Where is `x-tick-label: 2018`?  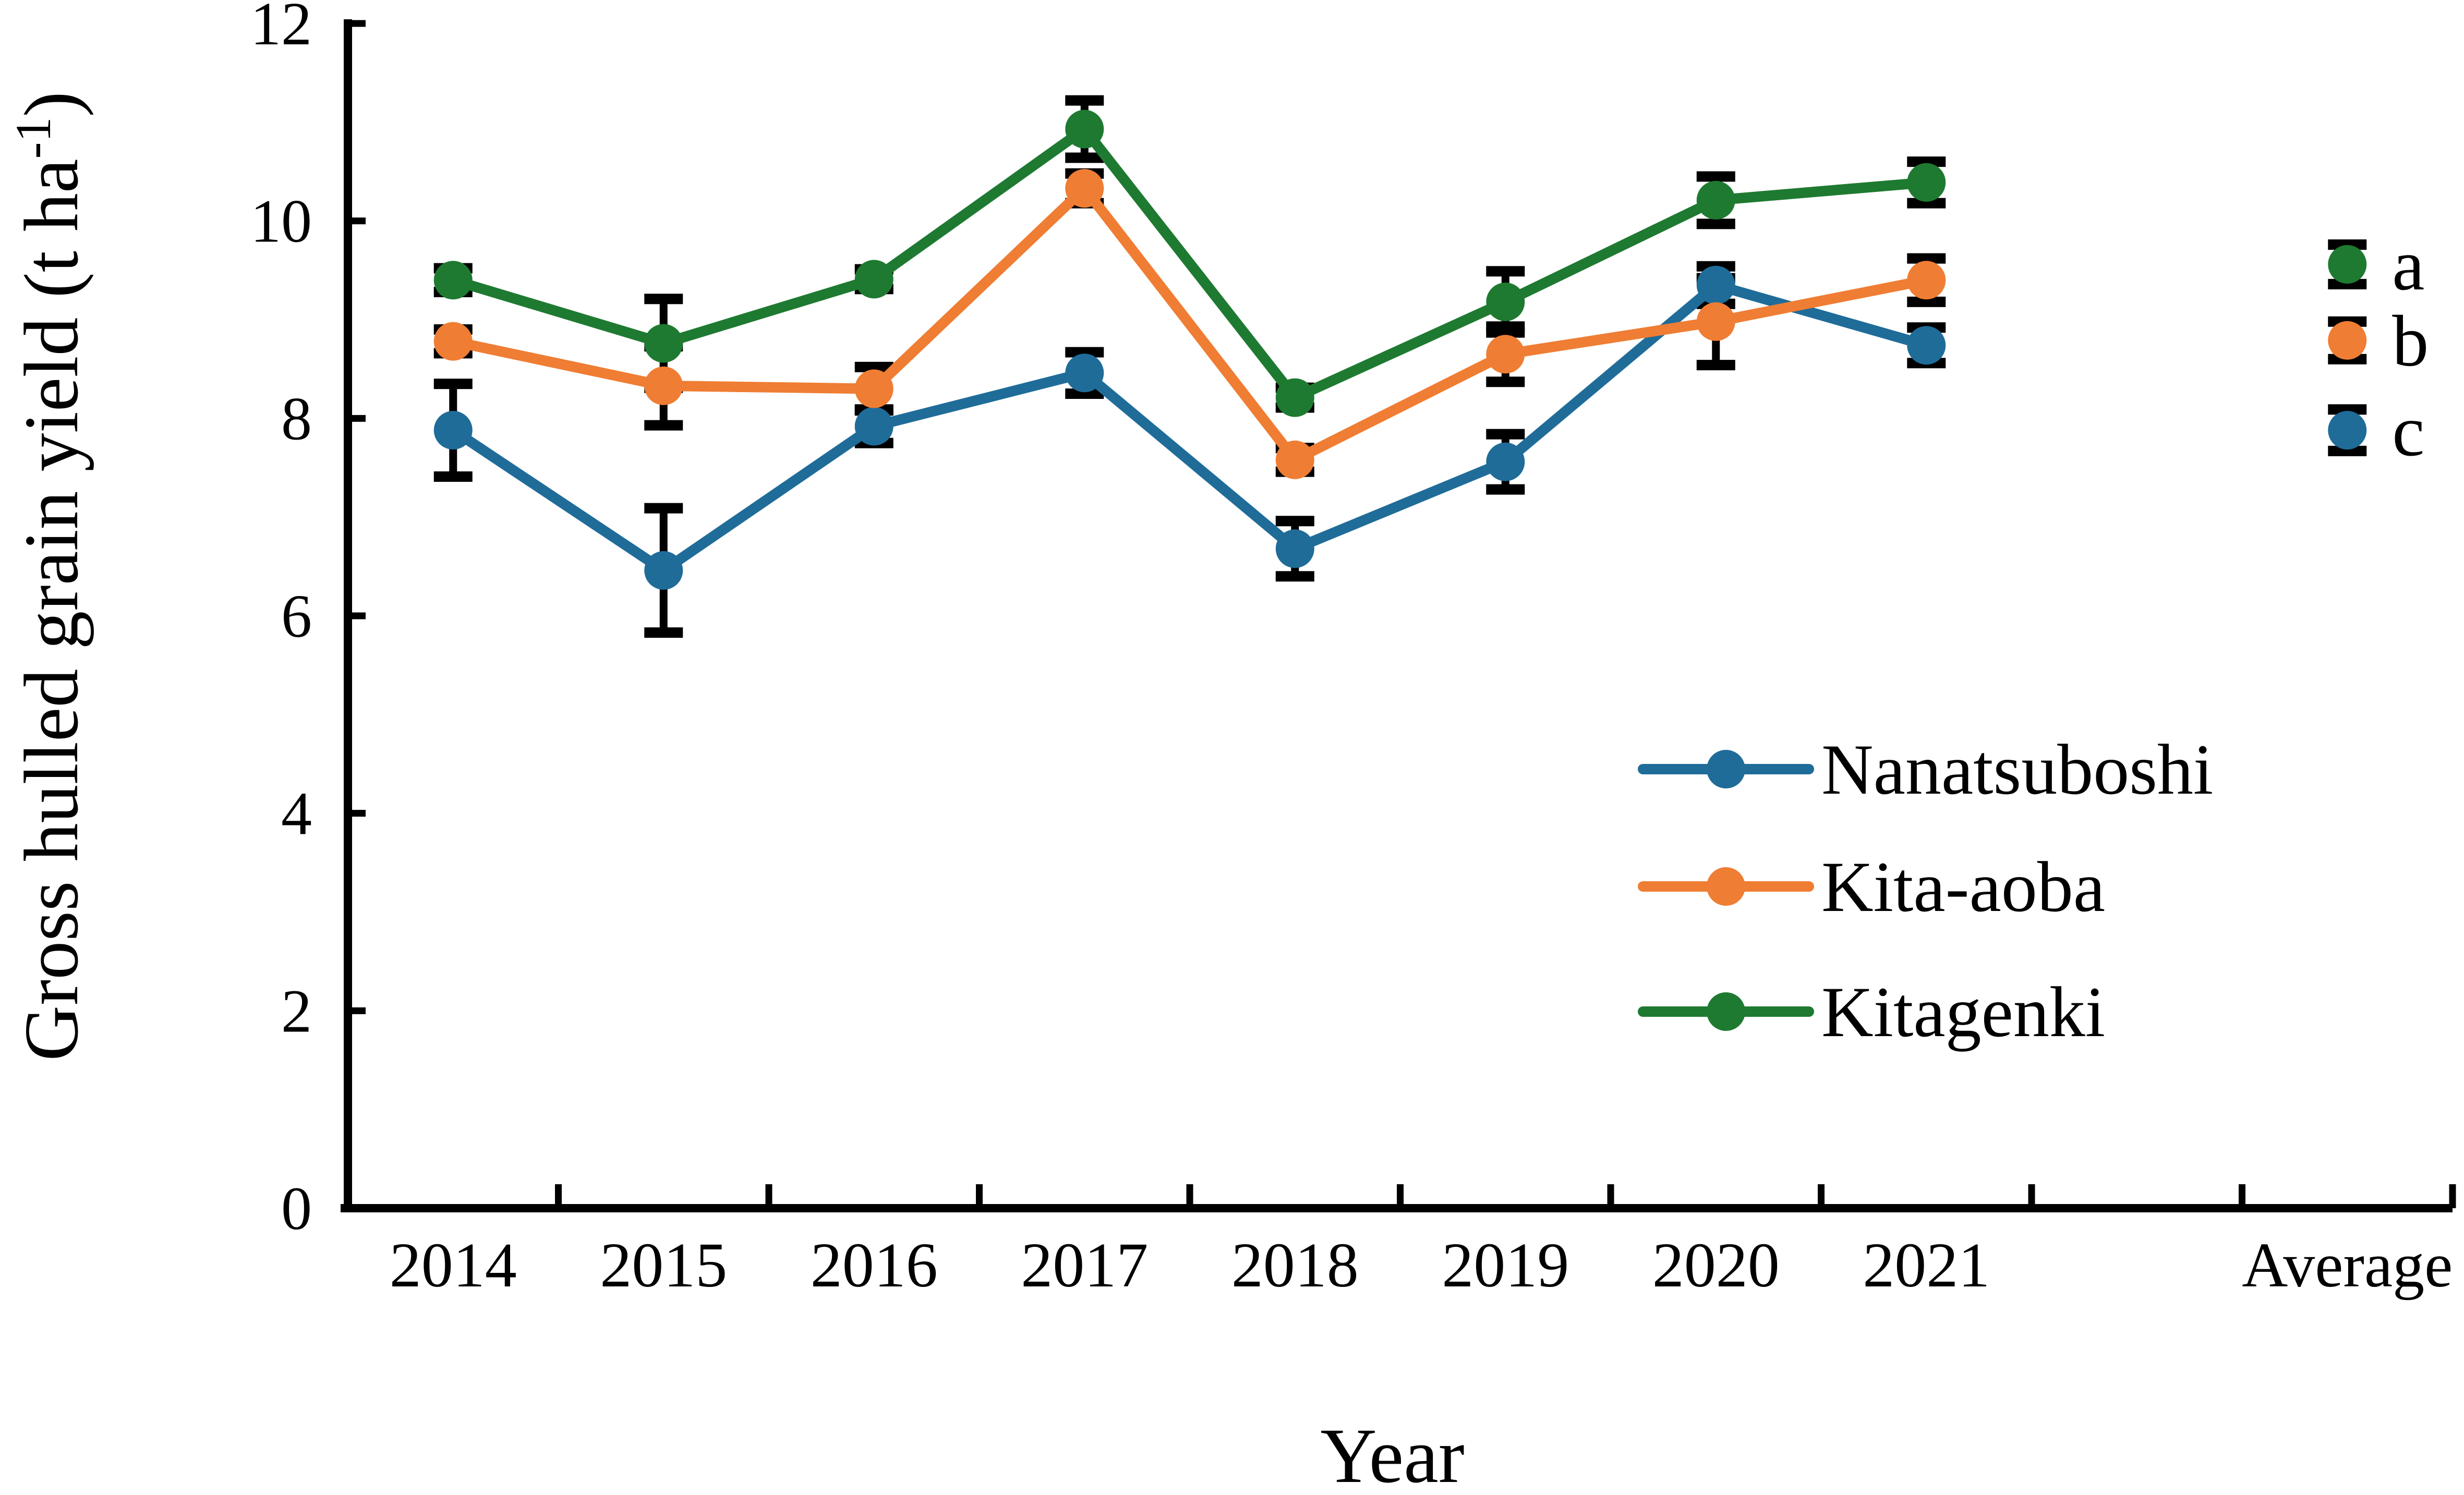
x-tick-label: 2018 is located at coordinates (1295, 1265).